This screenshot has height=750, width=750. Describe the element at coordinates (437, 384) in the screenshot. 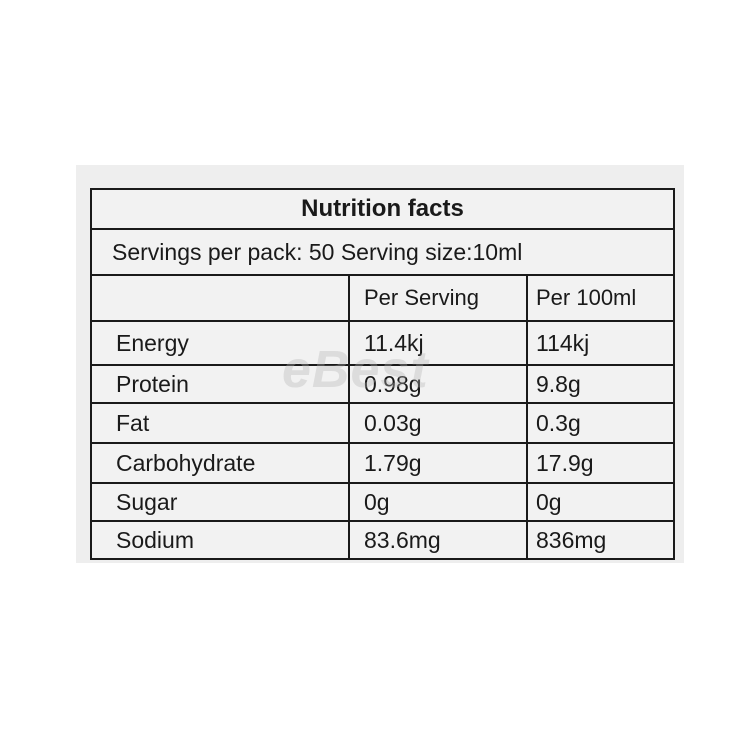

I see `per-serving-value: 0.98g` at that location.